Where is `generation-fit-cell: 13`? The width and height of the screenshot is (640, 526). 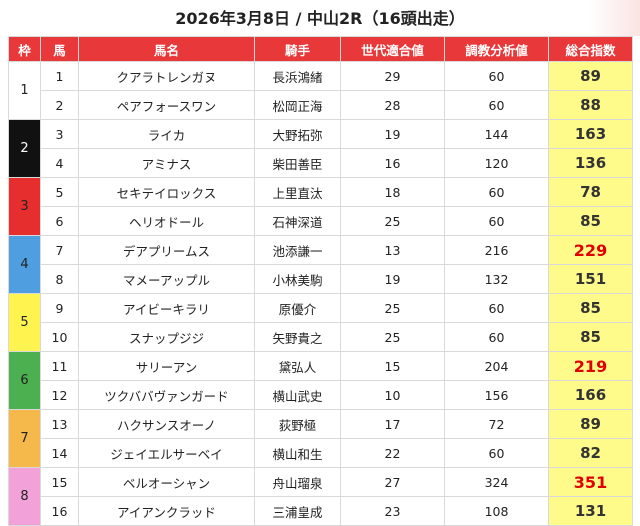 generation-fit-cell: 13 is located at coordinates (392, 250).